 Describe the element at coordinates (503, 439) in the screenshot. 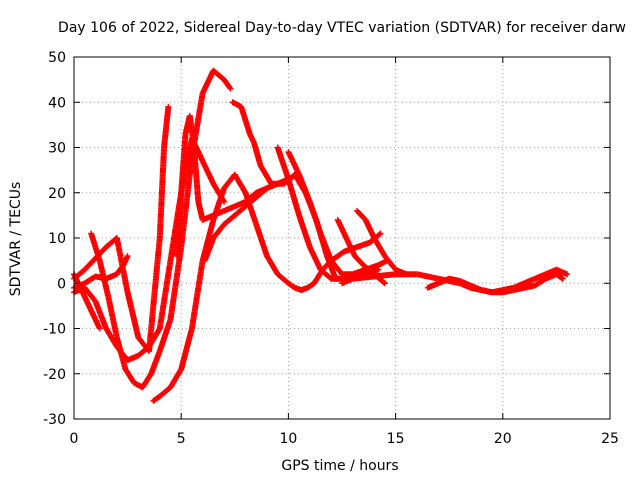

I see `x-tick-label: 20` at that location.